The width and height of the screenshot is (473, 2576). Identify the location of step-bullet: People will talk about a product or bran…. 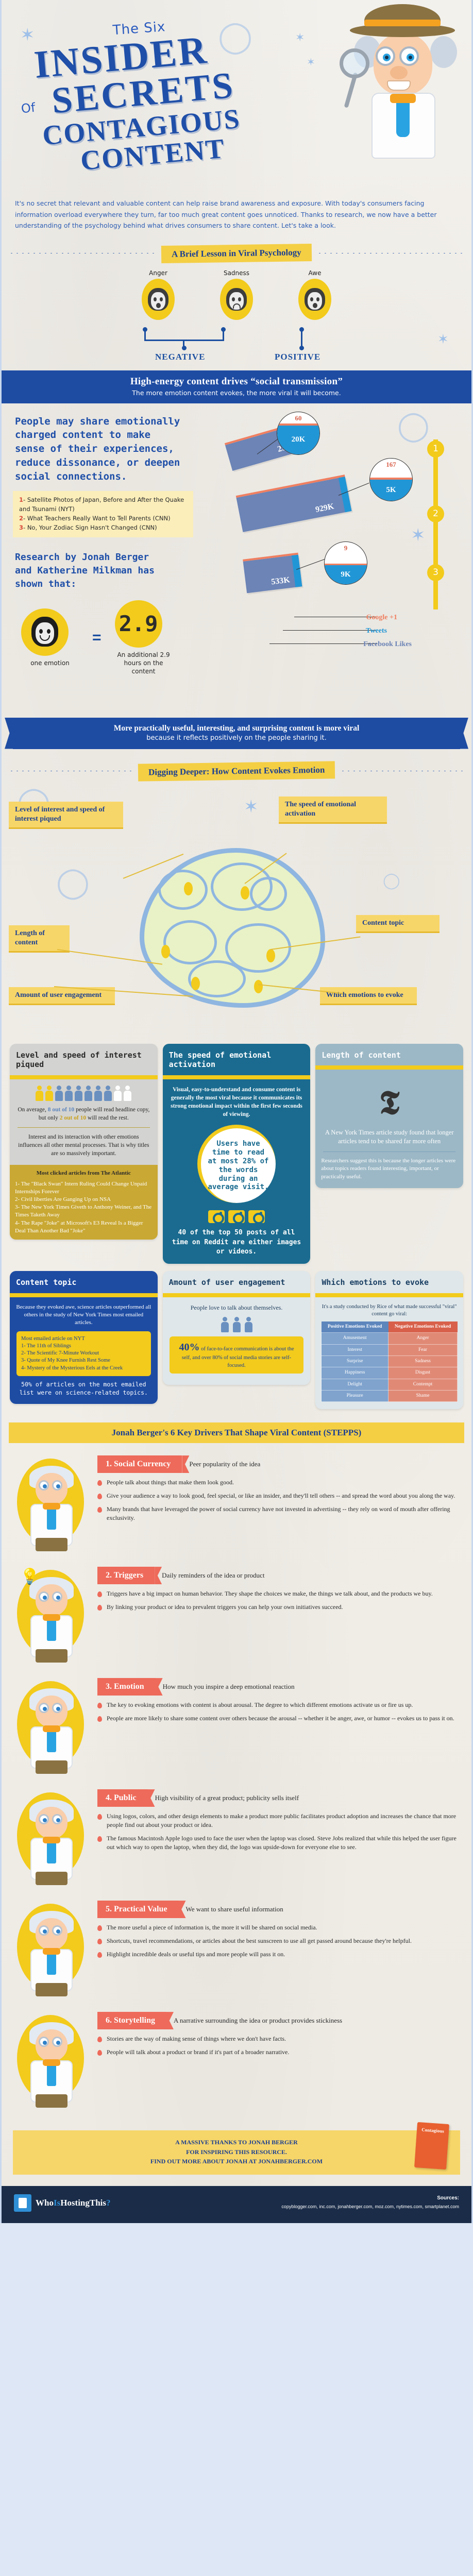
(278, 2052).